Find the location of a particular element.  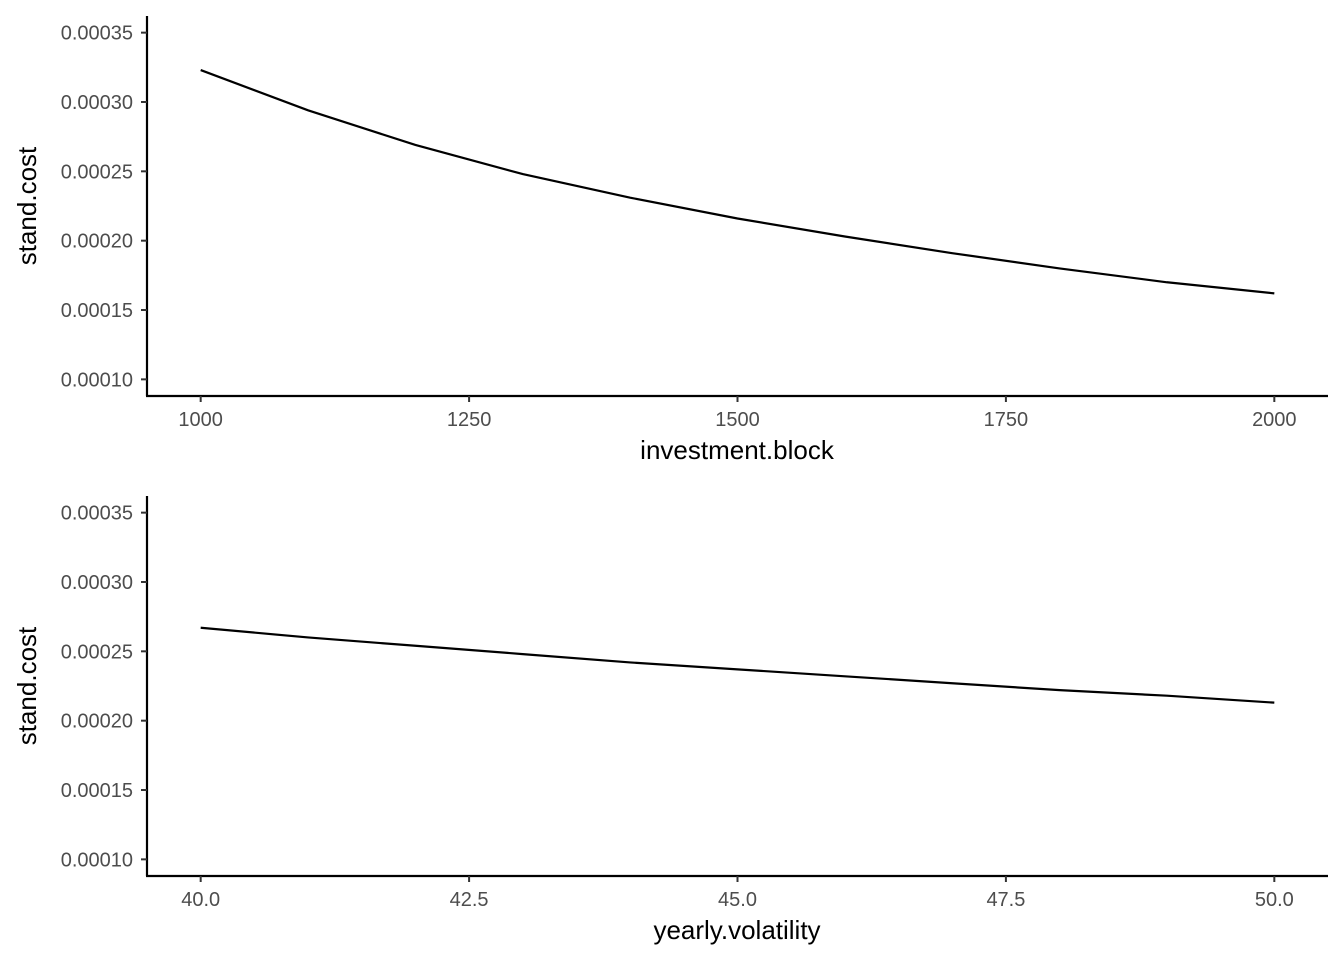

x-tick-label: 40.0 is located at coordinates (200, 900).